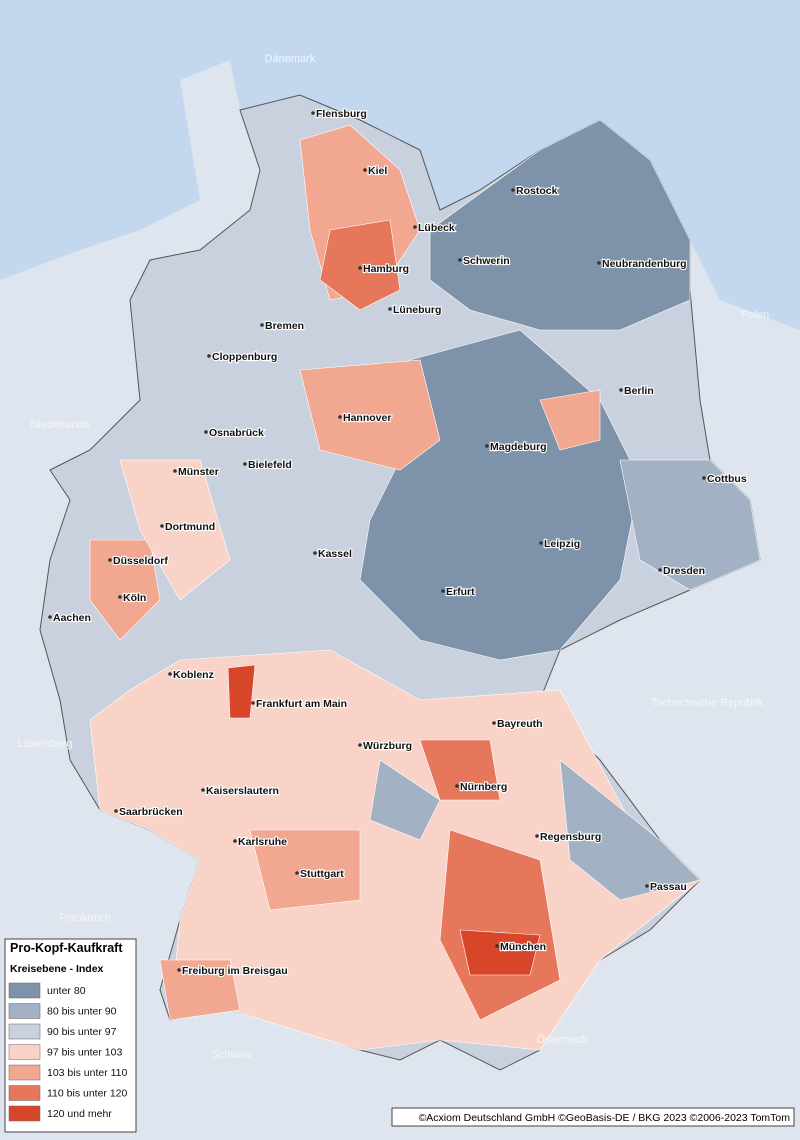 The image size is (800, 1140). What do you see at coordinates (79, 1114) in the screenshot?
I see `legend-label: 120 und mehr` at bounding box center [79, 1114].